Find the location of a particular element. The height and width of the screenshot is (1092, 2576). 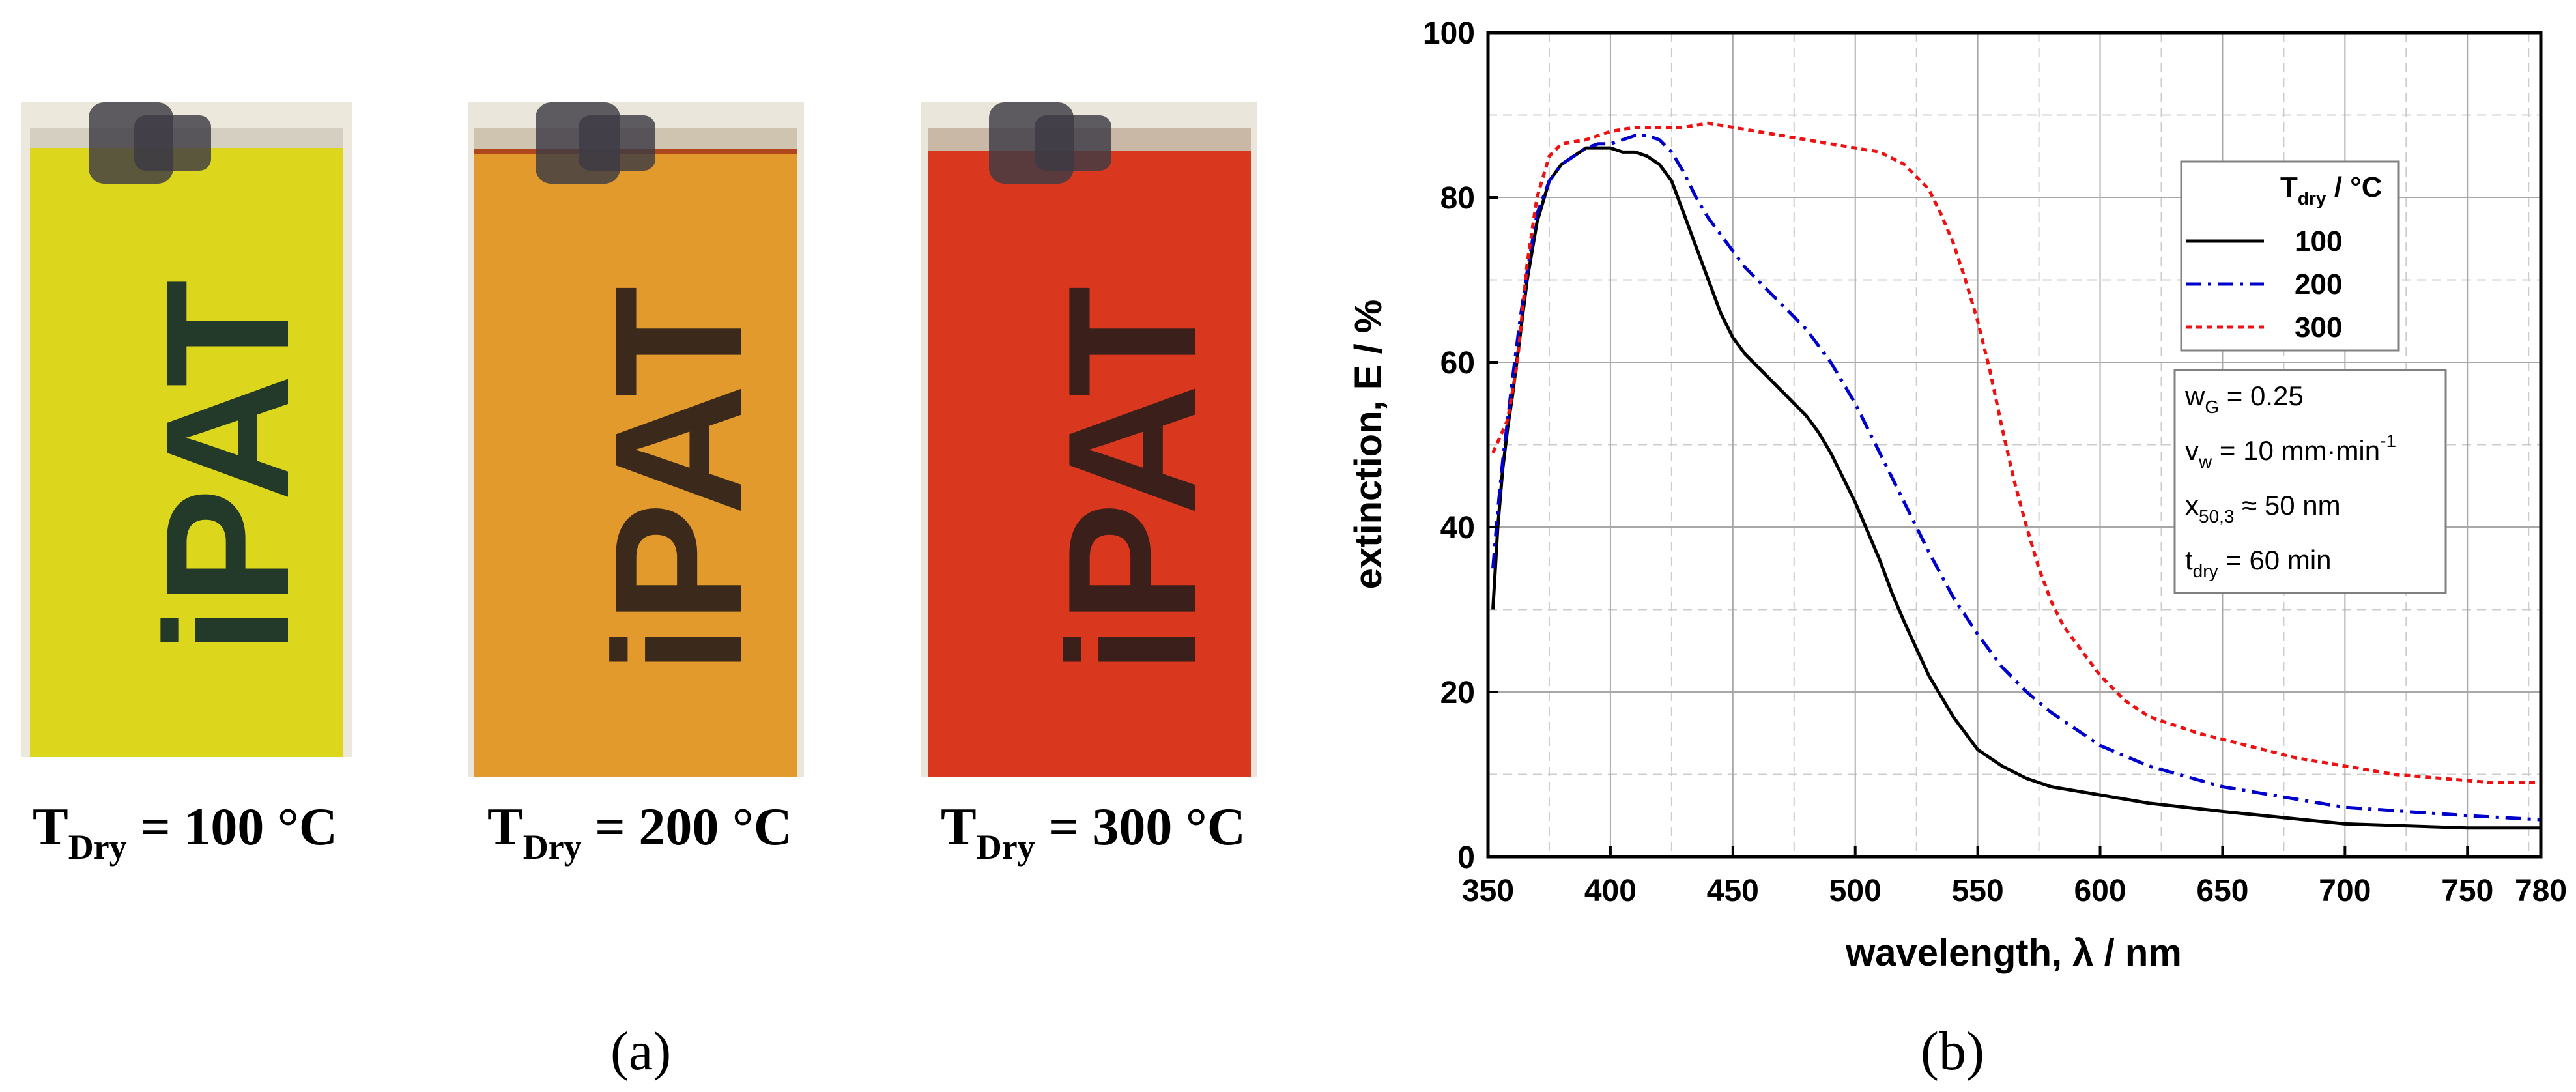

y-tick-label: 80 is located at coordinates (1457, 199).